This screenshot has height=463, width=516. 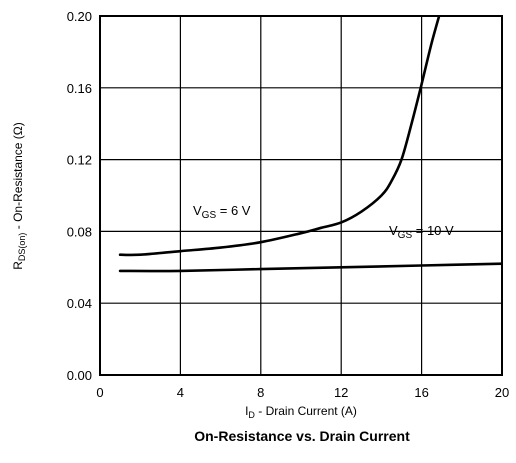 I want to click on x-tick-label: 8, so click(x=260, y=392).